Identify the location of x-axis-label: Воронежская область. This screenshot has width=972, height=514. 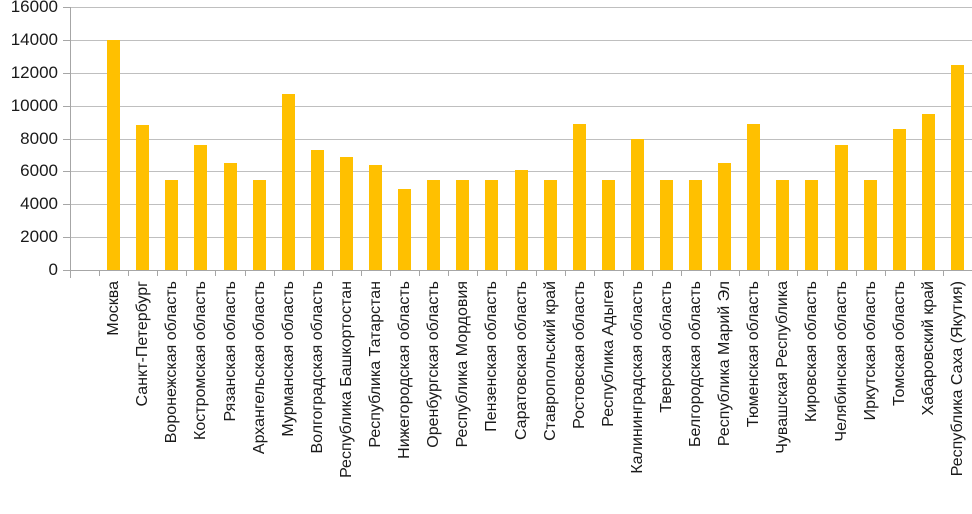
(172, 362).